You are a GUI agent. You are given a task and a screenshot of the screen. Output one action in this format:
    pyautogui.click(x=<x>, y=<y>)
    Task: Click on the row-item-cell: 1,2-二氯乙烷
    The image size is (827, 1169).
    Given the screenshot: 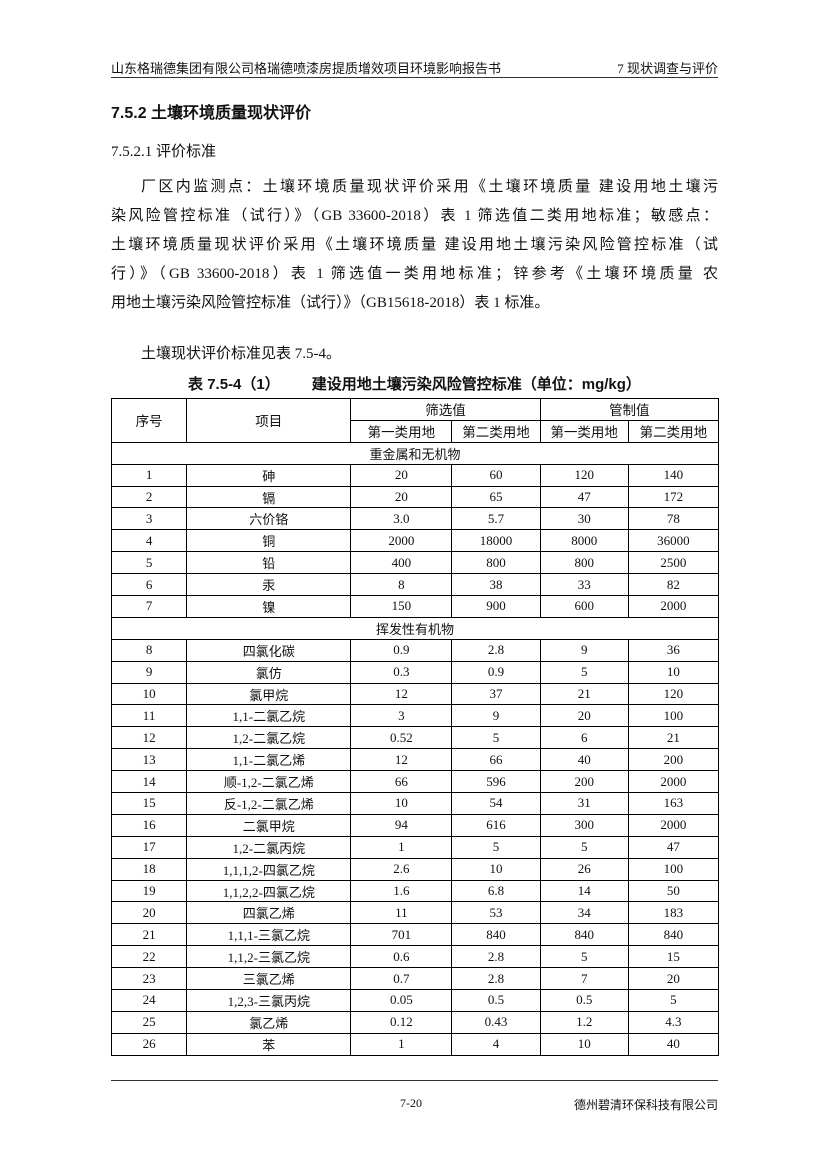 What is the action you would take?
    pyautogui.click(x=269, y=738)
    